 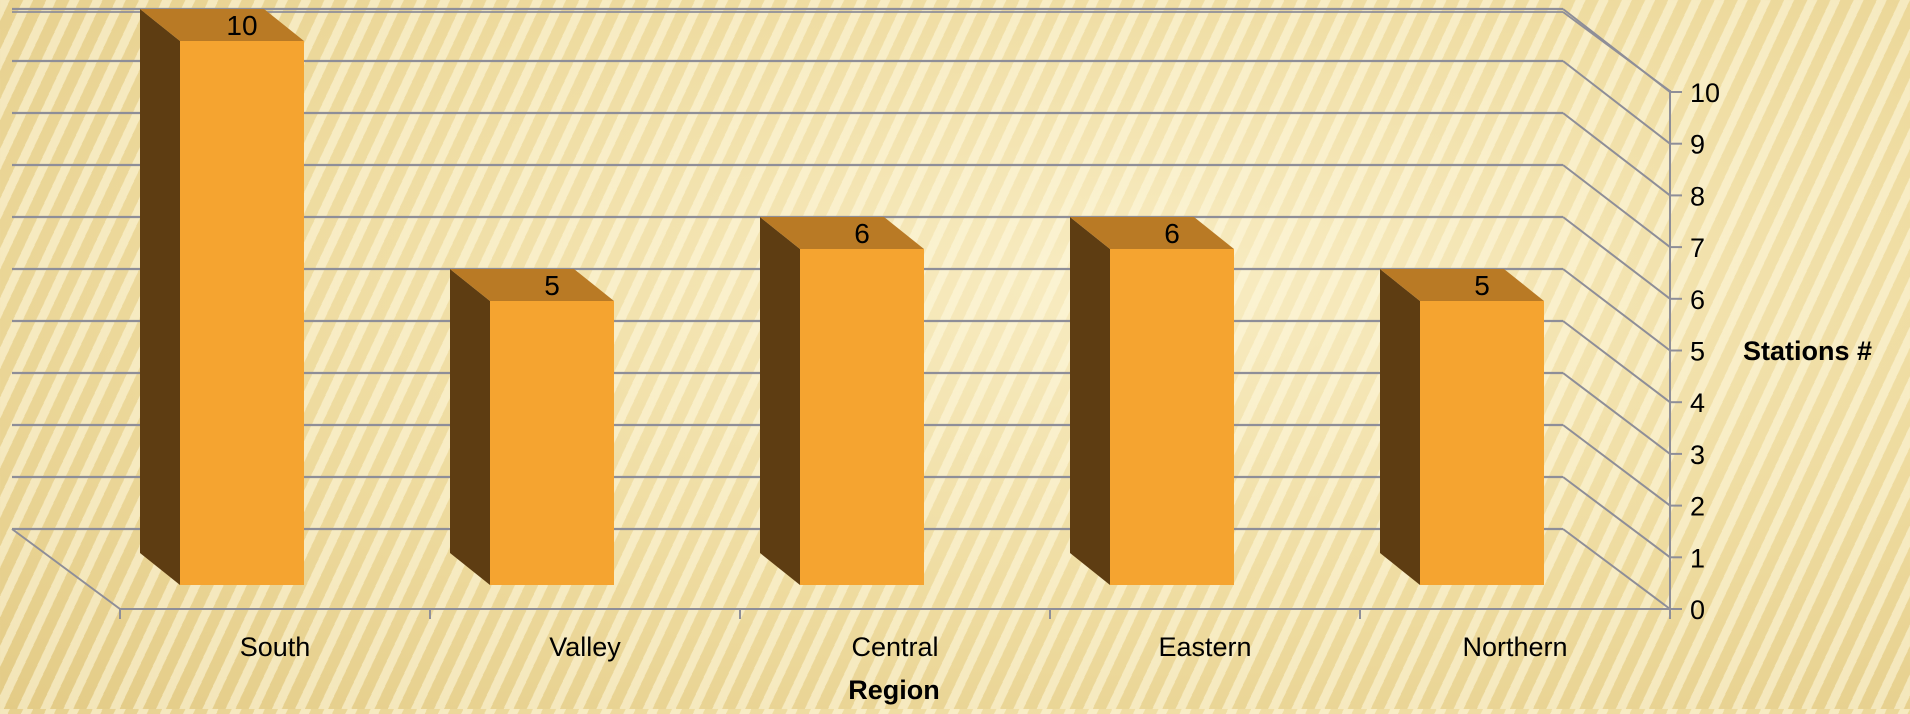 What do you see at coordinates (1697, 300) in the screenshot?
I see `y-tick-label: 6` at bounding box center [1697, 300].